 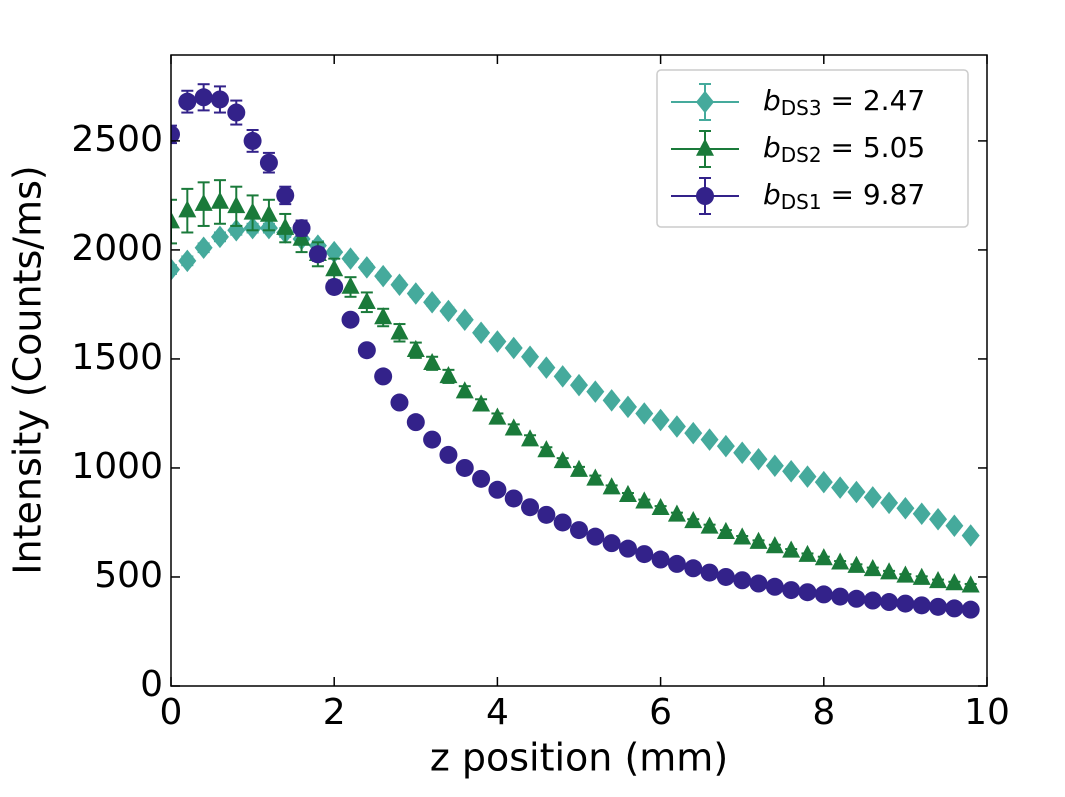 I want to click on x-tick-label: 10, so click(x=987, y=712).